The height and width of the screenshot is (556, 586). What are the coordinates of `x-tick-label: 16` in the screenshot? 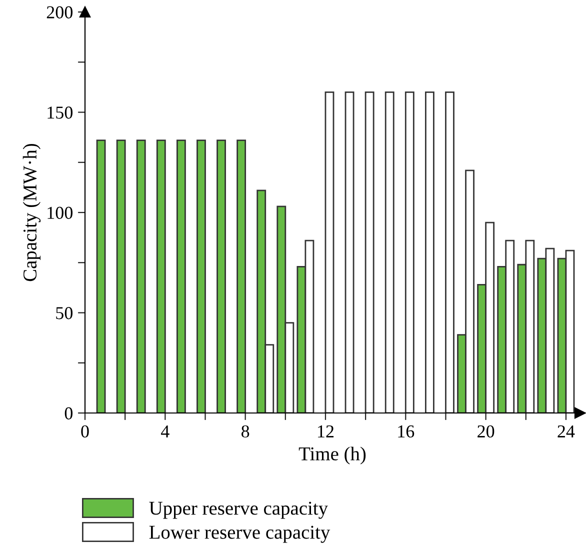 It's located at (406, 431).